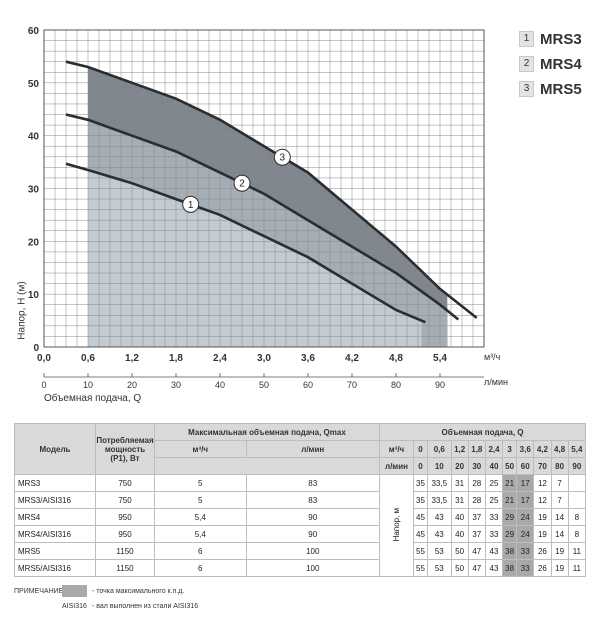  I want to click on x-tick-label-lmin: 70, so click(352, 385).